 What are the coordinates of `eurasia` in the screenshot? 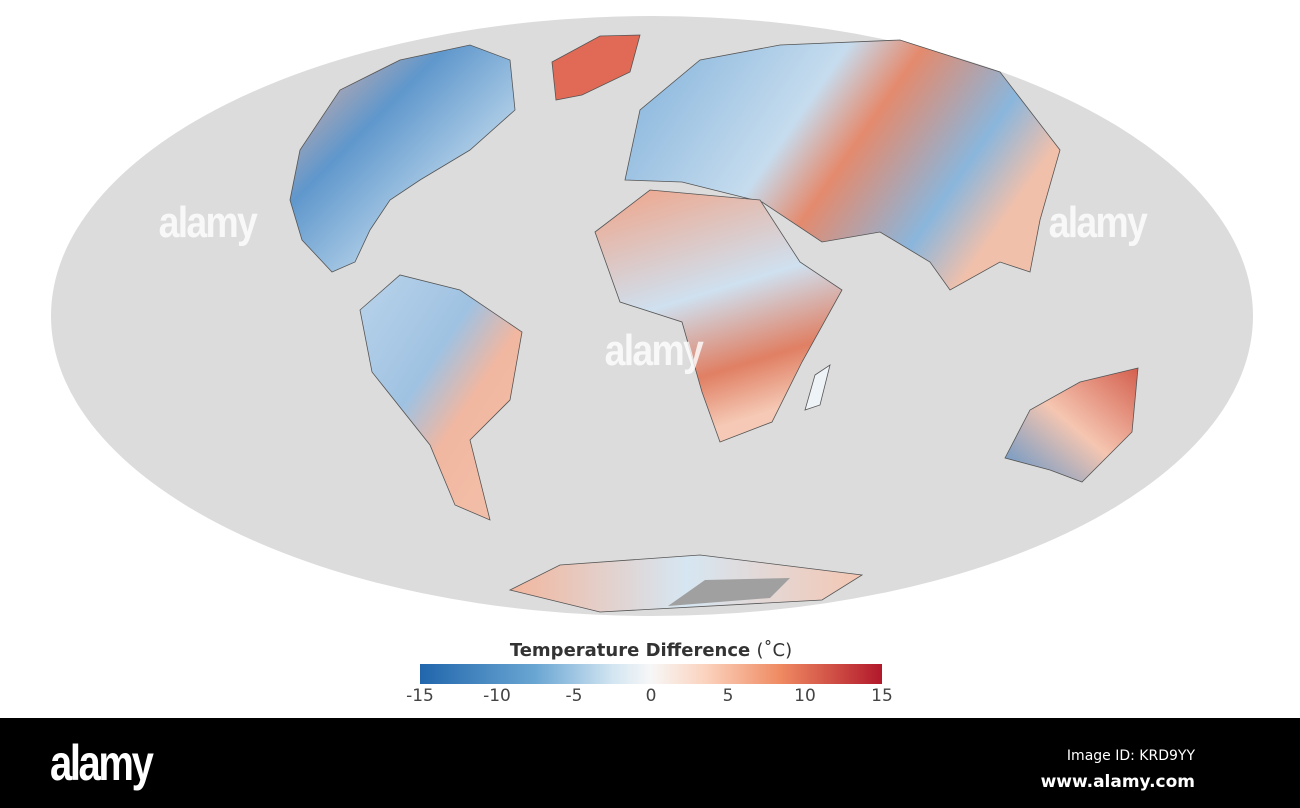 It's located at (842, 165).